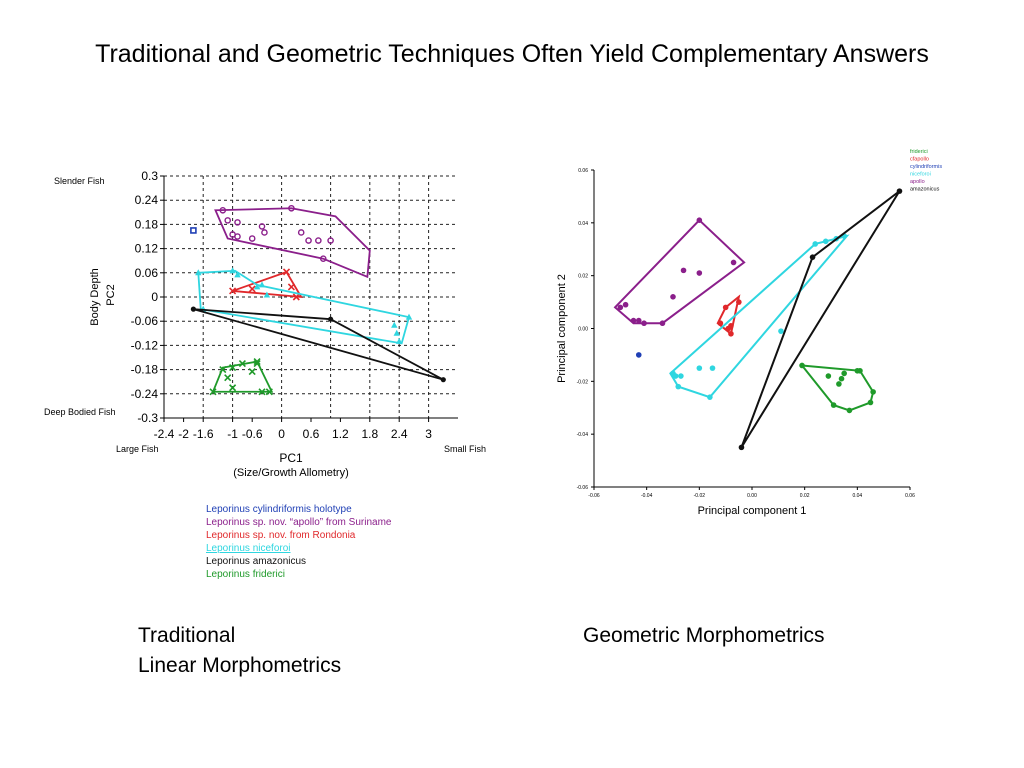 This screenshot has width=1024, height=768. What do you see at coordinates (279, 509) in the screenshot?
I see `legend-entry: Leporinus cylindriformis holotype` at bounding box center [279, 509].